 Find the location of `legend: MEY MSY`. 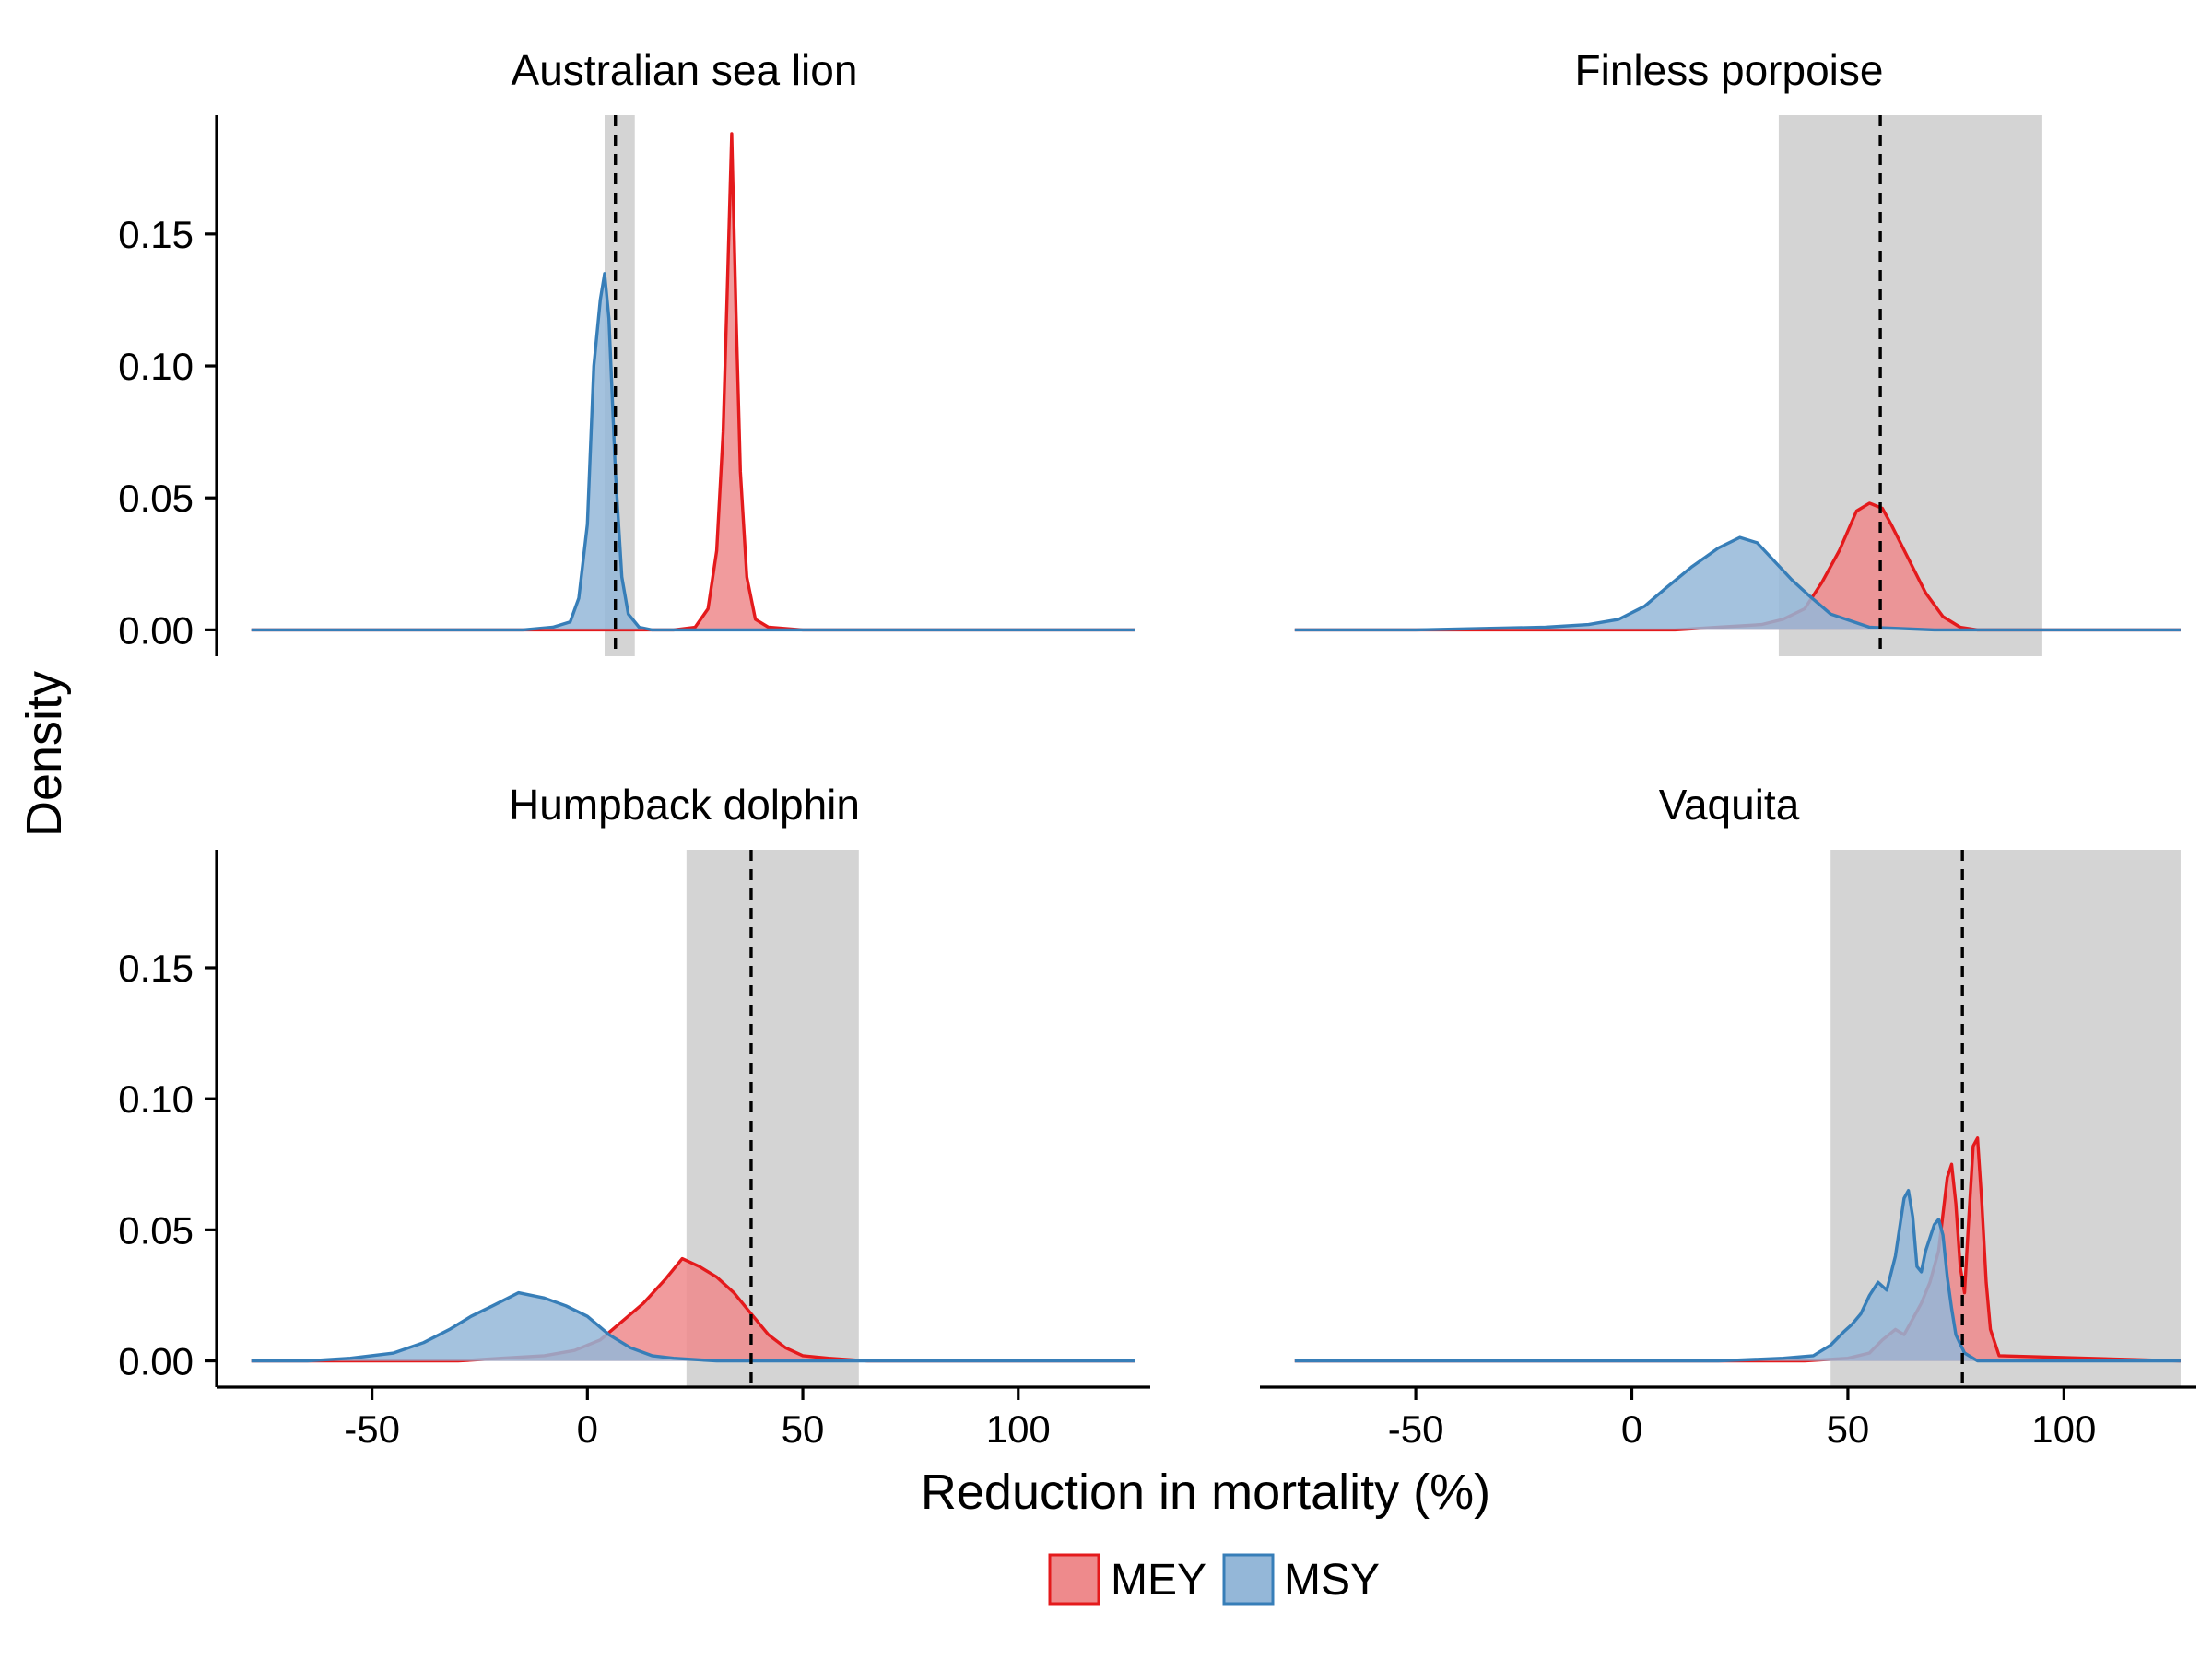

legend: MEY MSY is located at coordinates (1214, 1579).